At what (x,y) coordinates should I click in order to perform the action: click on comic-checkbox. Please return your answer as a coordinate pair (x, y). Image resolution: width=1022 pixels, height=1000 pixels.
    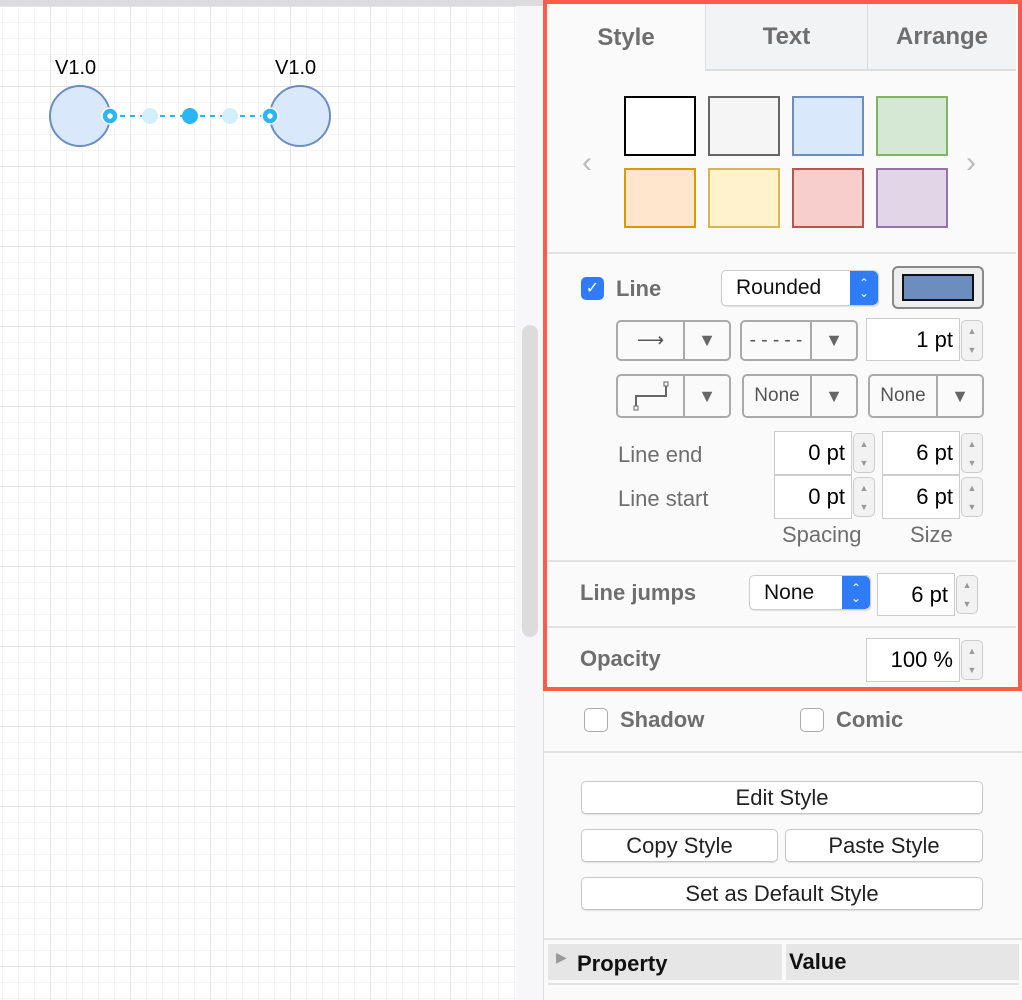
    Looking at the image, I should click on (812, 720).